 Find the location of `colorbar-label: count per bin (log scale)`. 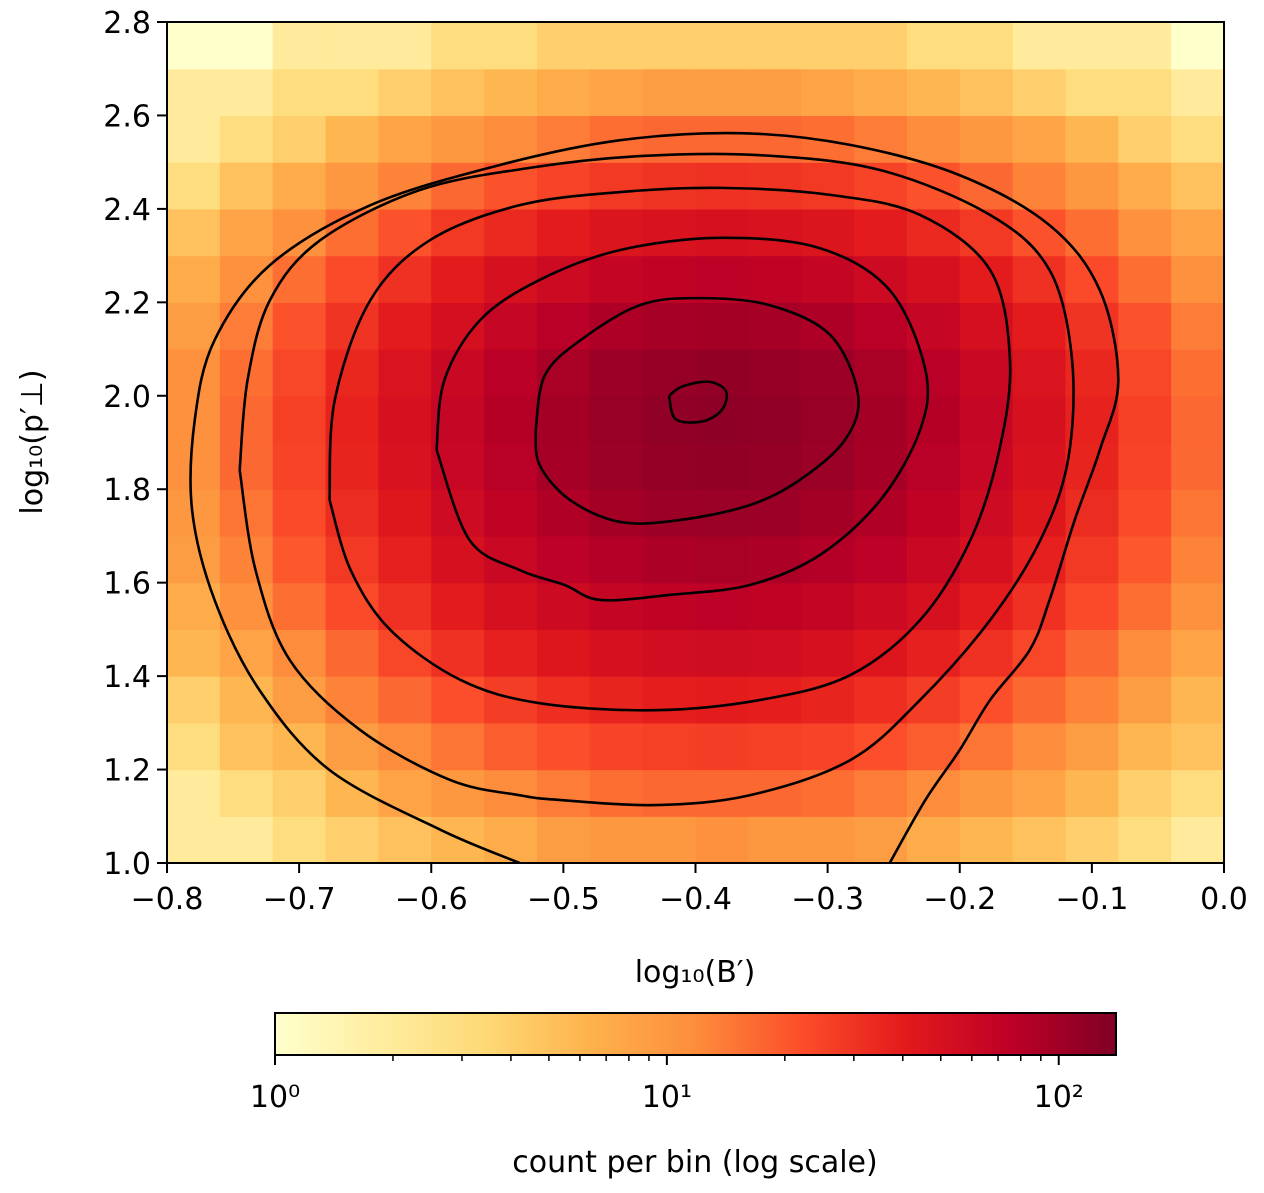

colorbar-label: count per bin (log scale) is located at coordinates (694, 1162).